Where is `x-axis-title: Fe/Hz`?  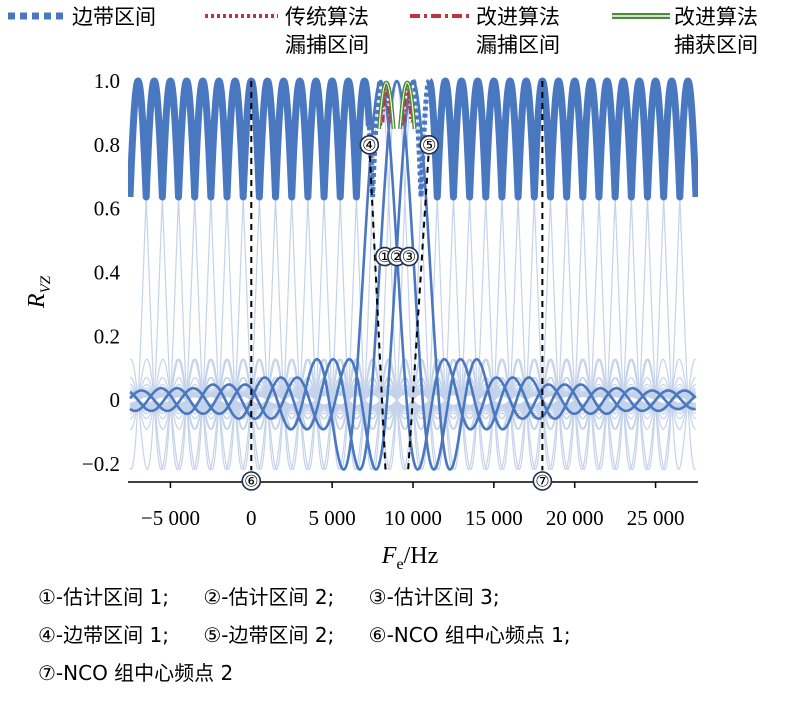
x-axis-title: Fe/Hz is located at coordinates (409, 558).